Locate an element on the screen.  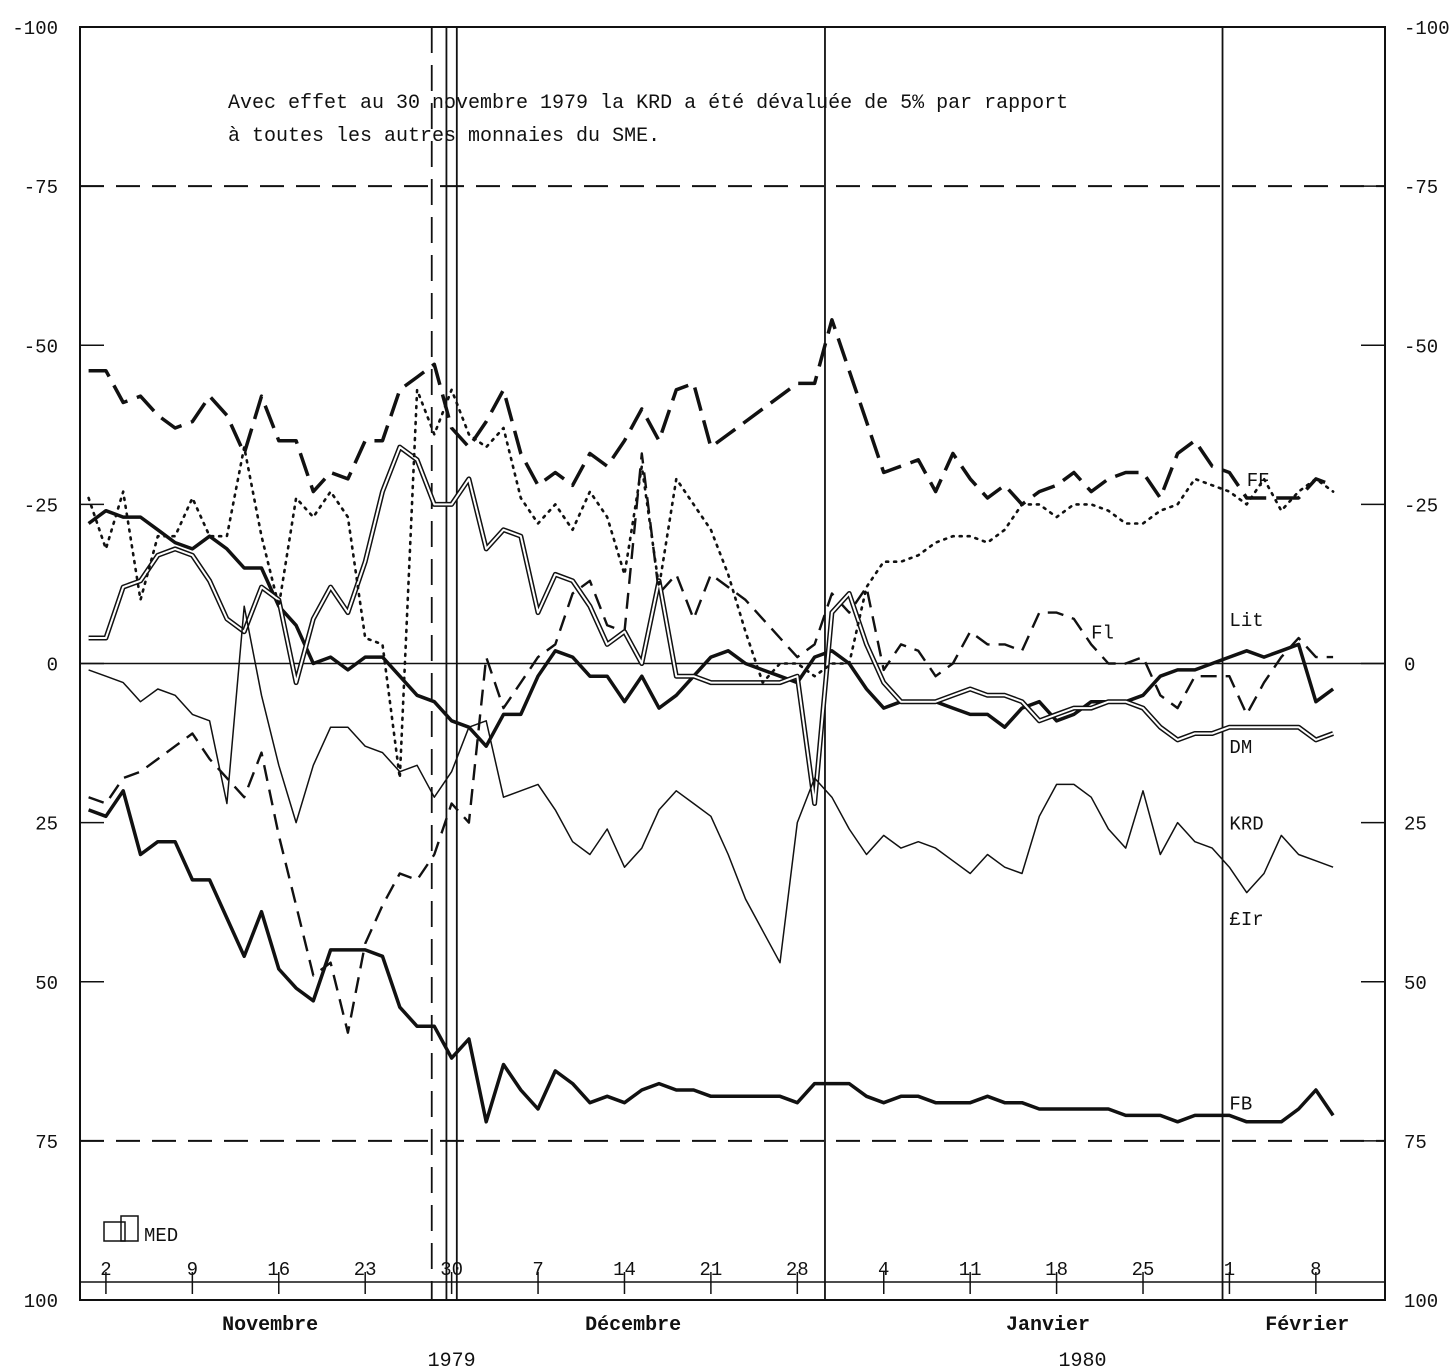
y-tick-label-left: -100 is located at coordinates (35, 29).